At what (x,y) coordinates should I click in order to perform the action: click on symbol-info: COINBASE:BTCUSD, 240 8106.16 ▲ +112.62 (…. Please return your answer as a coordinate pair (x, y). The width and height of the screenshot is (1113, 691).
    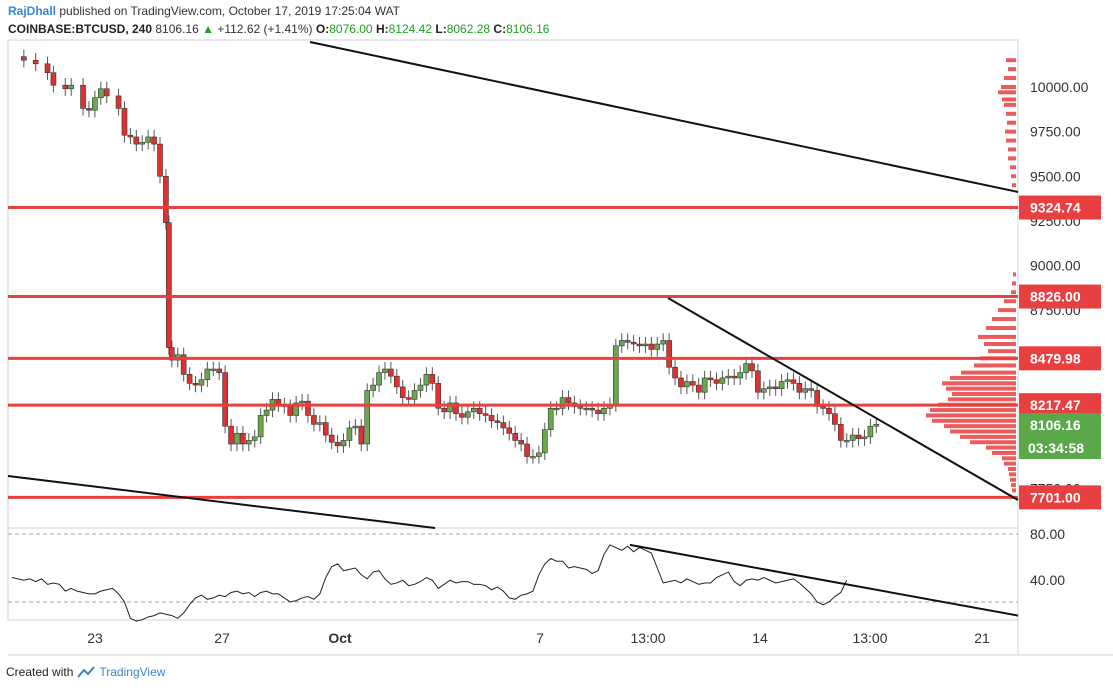
    Looking at the image, I should click on (278, 29).